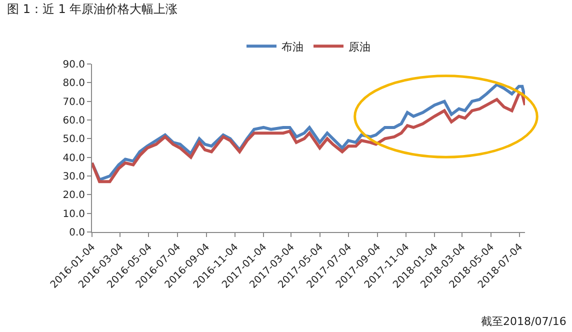  What do you see at coordinates (77, 233) in the screenshot?
I see `y-tick-label: 0.0` at bounding box center [77, 233].